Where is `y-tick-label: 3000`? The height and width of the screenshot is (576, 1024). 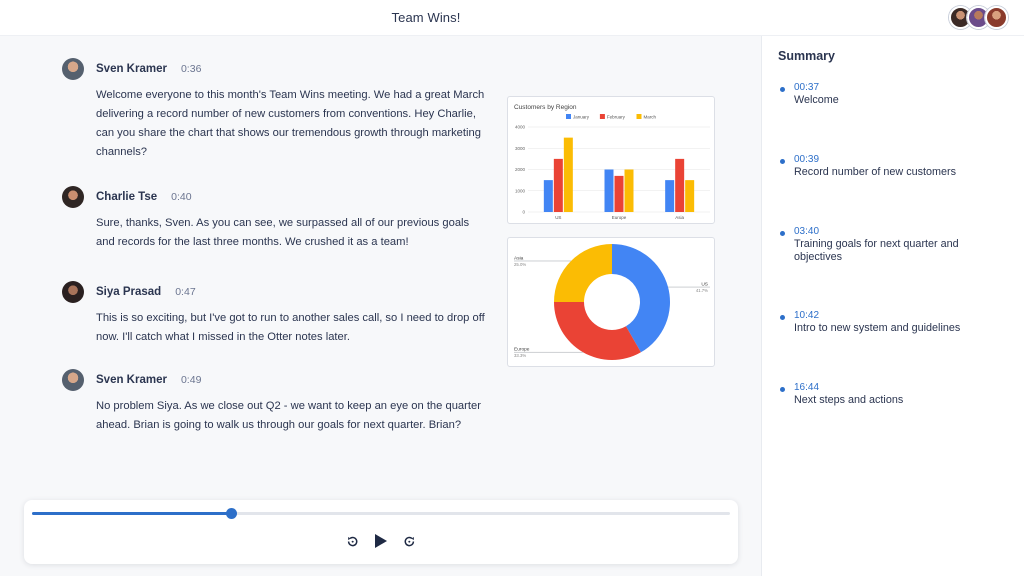 y-tick-label: 3000 is located at coordinates (520, 148).